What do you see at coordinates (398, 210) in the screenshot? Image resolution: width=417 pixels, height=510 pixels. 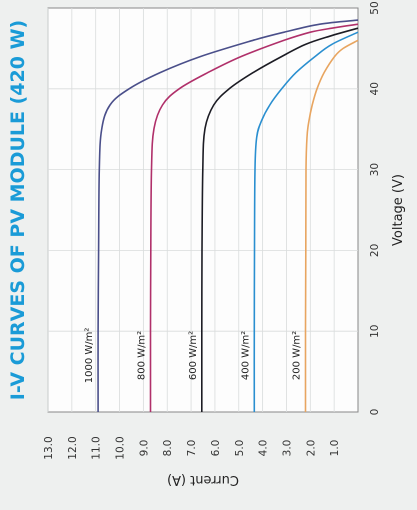 I see `x-axis-label: Voltage (V)` at bounding box center [398, 210].